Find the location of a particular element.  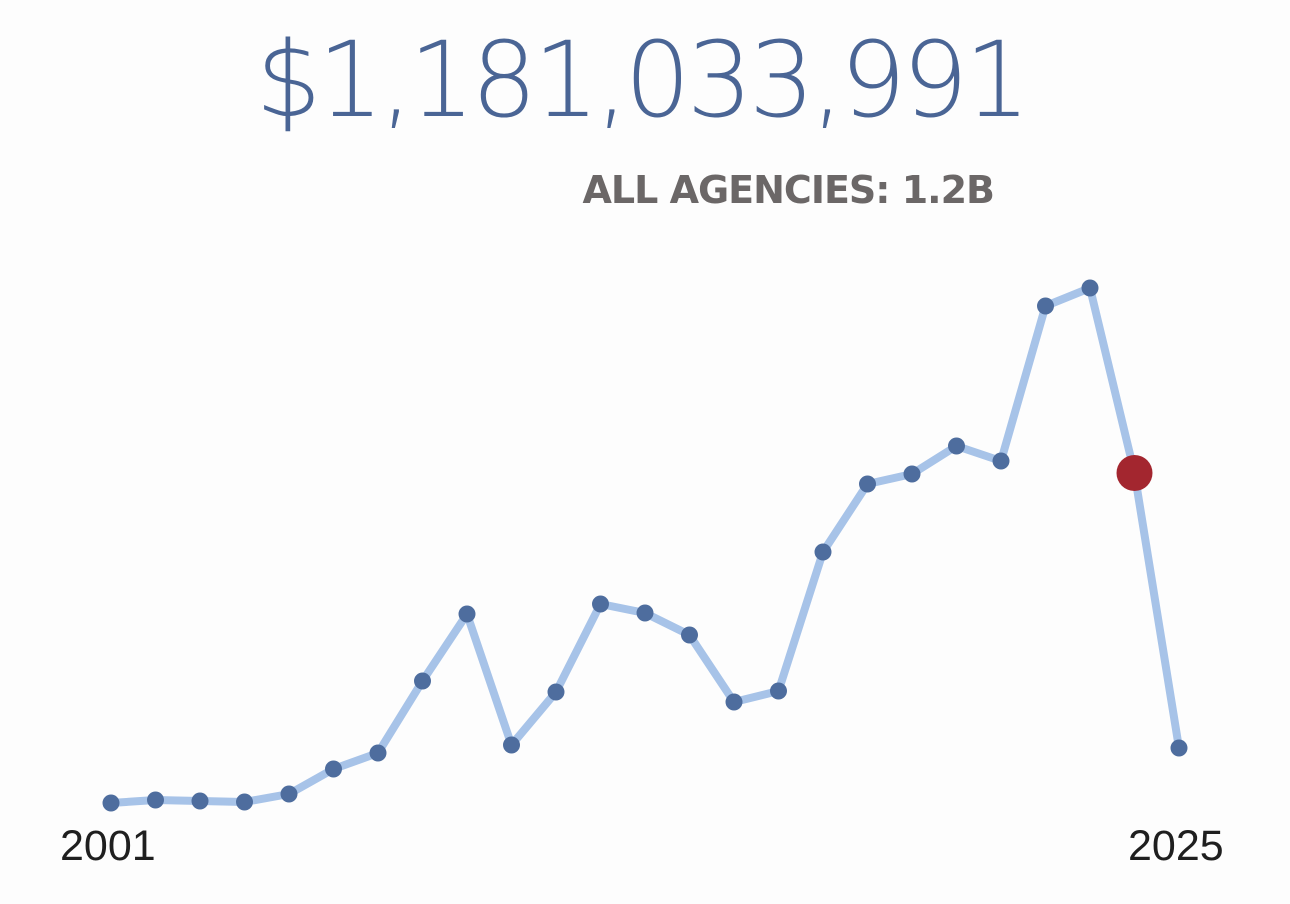

data-point-2001 is located at coordinates (111, 803).